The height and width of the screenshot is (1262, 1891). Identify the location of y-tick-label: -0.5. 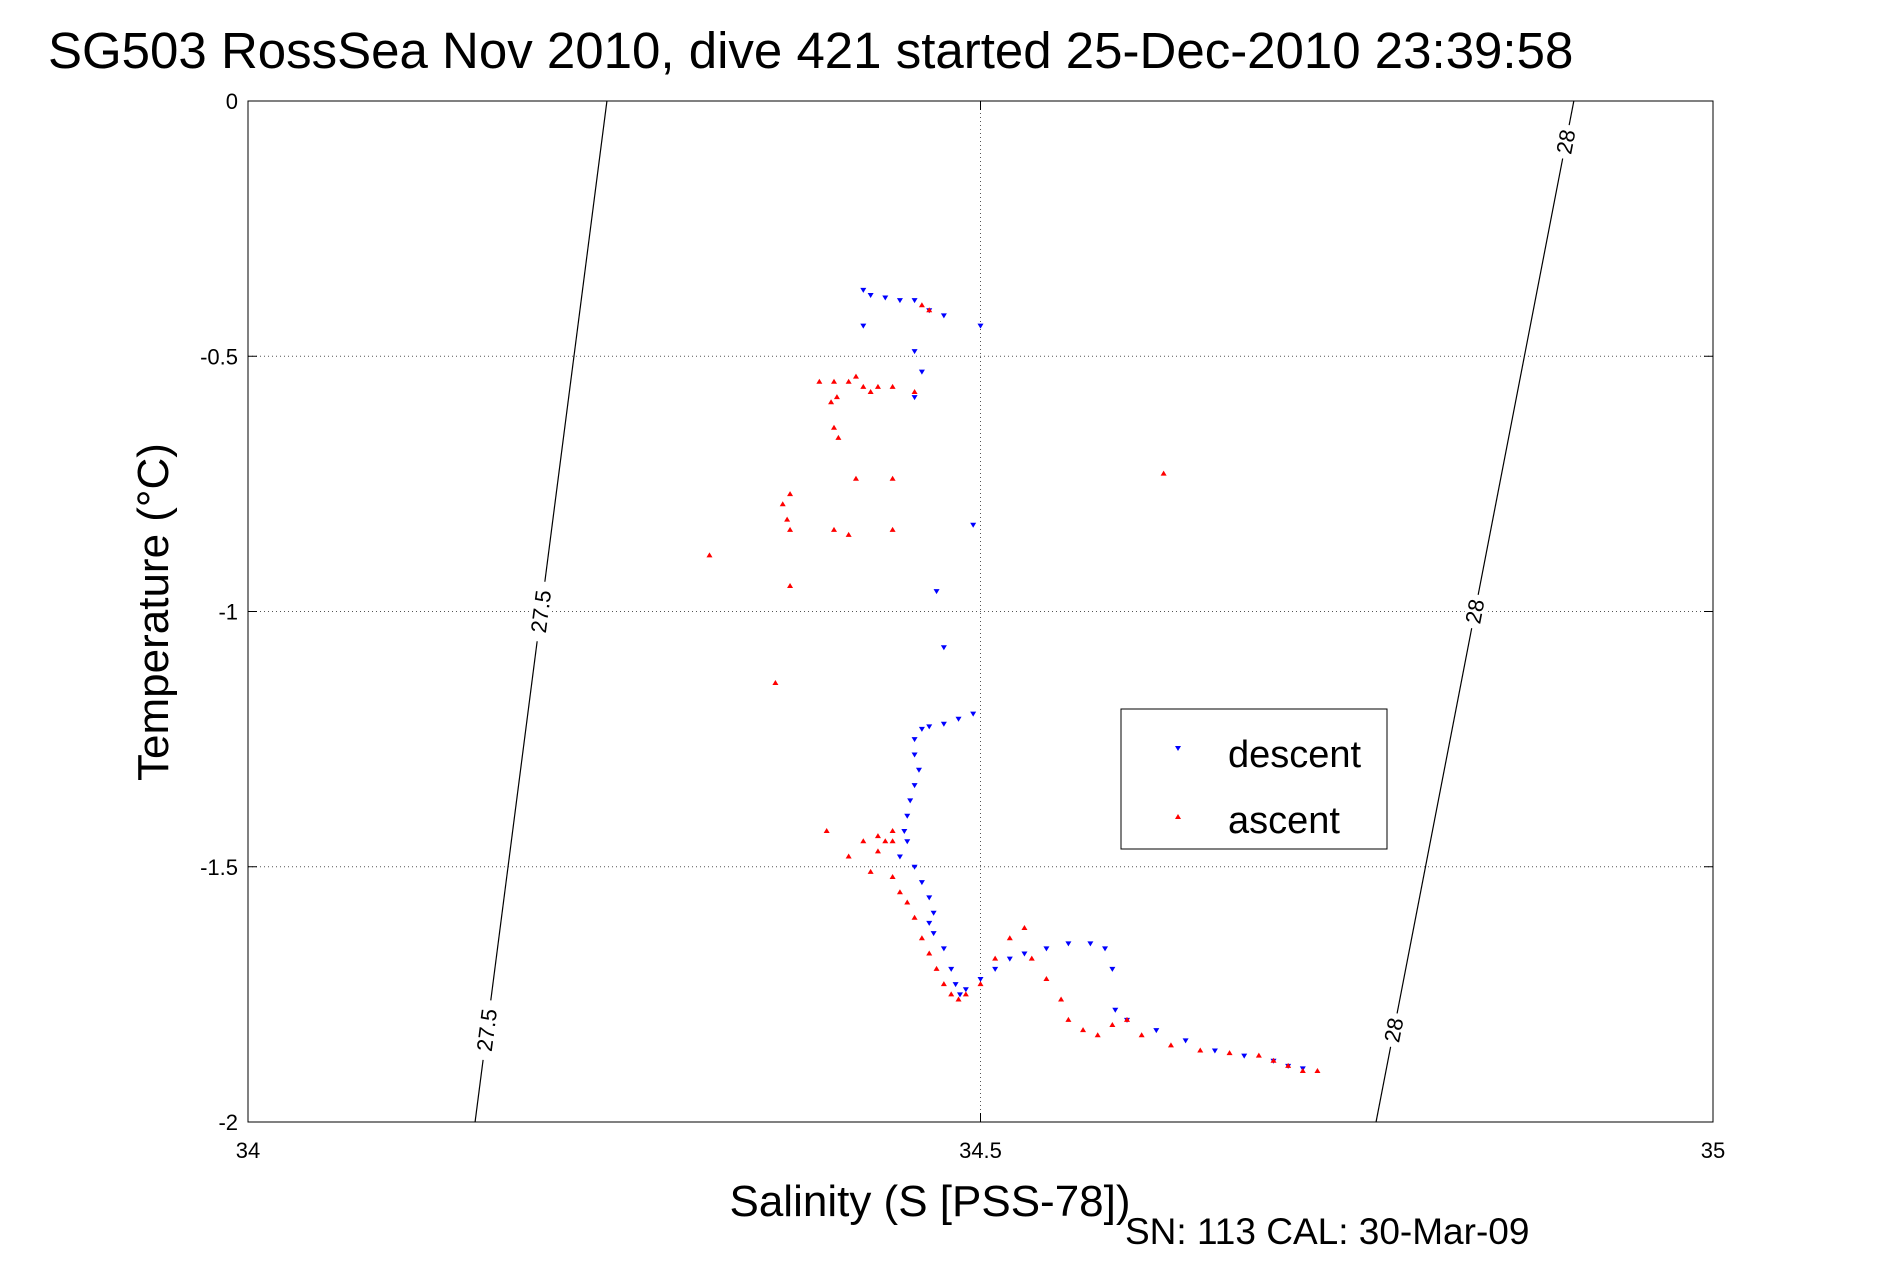
(219, 356).